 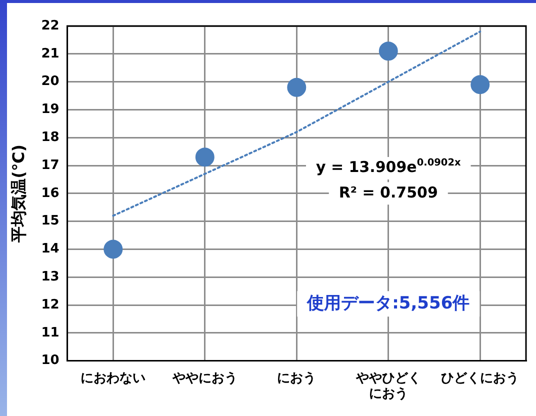 What do you see at coordinates (50, 82) in the screenshot?
I see `y-tick-label: 20` at bounding box center [50, 82].